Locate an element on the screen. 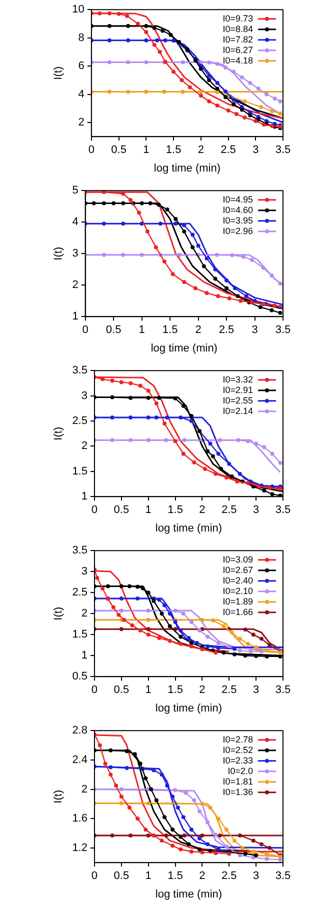 The height and width of the screenshot is (907, 333). legend-label: I0=6.27 is located at coordinates (237, 49).